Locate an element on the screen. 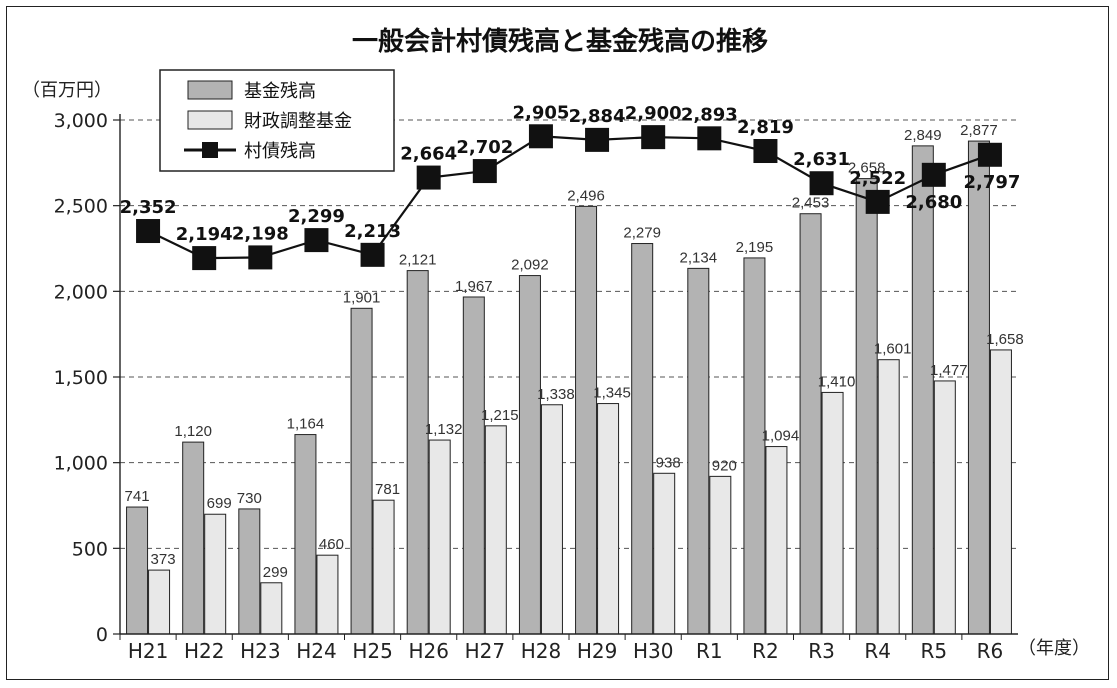 The height and width of the screenshot is (688, 1117). bar-label-fiscal-adjustment-fund: 938 is located at coordinates (668, 462).